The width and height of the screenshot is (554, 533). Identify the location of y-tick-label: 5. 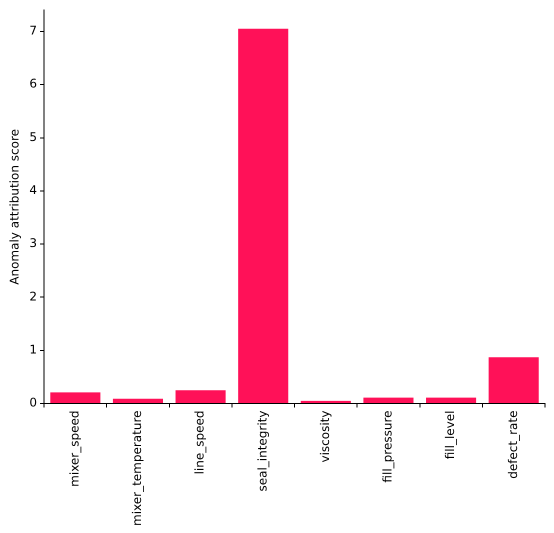
(33, 137).